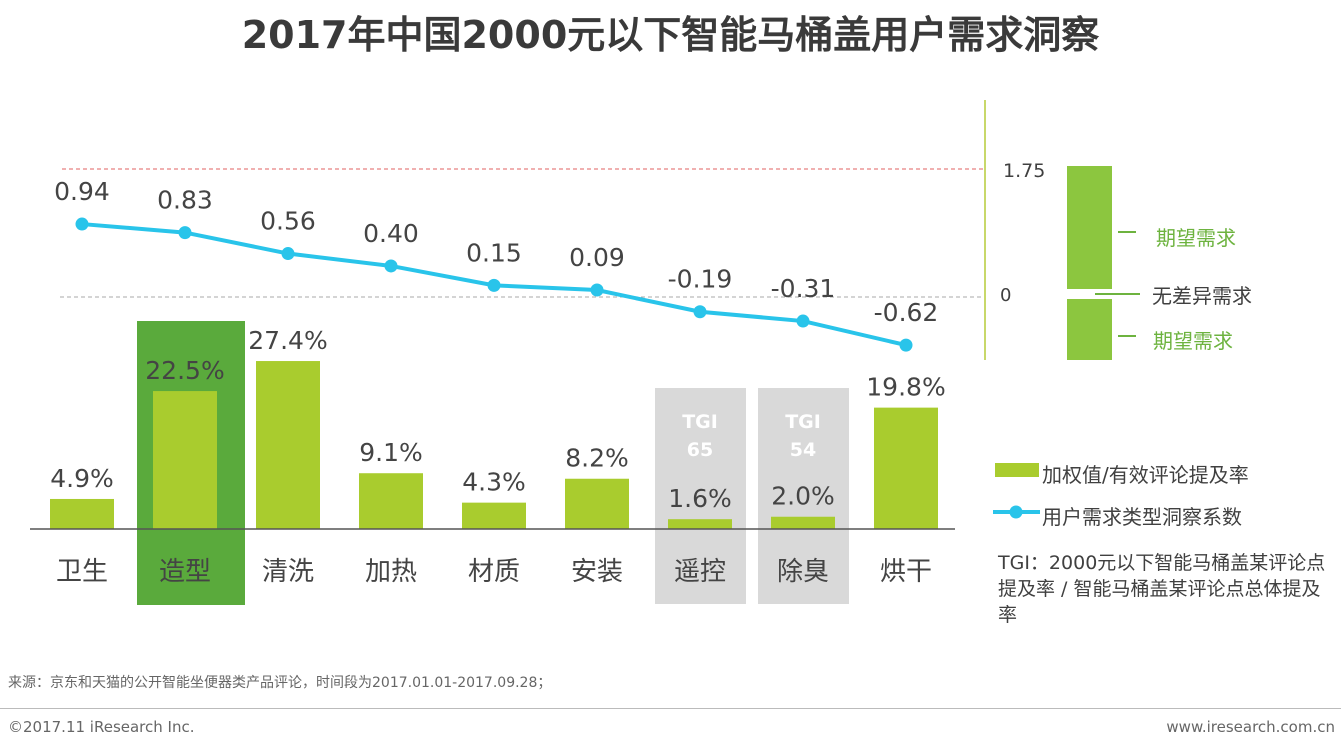 The height and width of the screenshot is (745, 1341). Describe the element at coordinates (803, 450) in the screenshot. I see `tgi-value: 54` at that location.